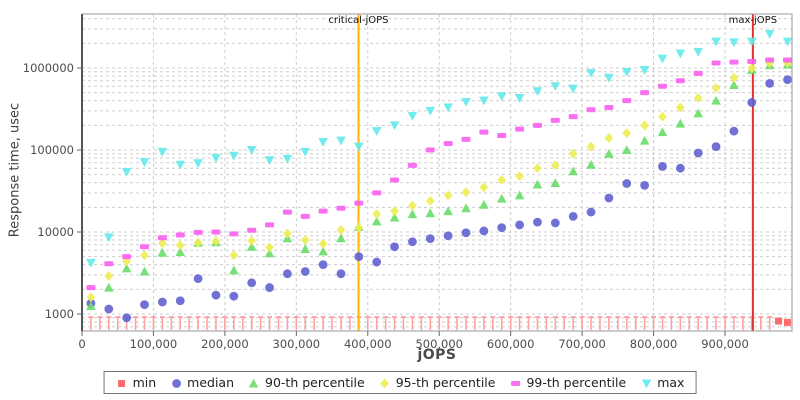 This screenshot has height=400, width=800. Describe the element at coordinates (144, 382) in the screenshot. I see `legend-label: min` at that location.